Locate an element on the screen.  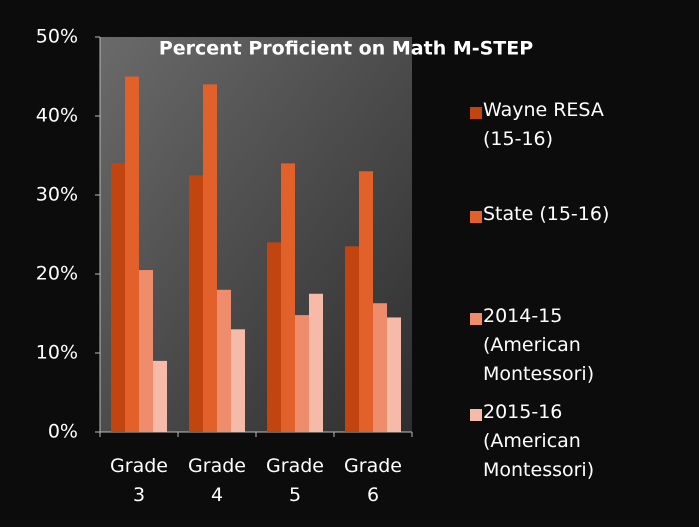
legend-label: Wayne RESA (15-16) is located at coordinates (543, 124).